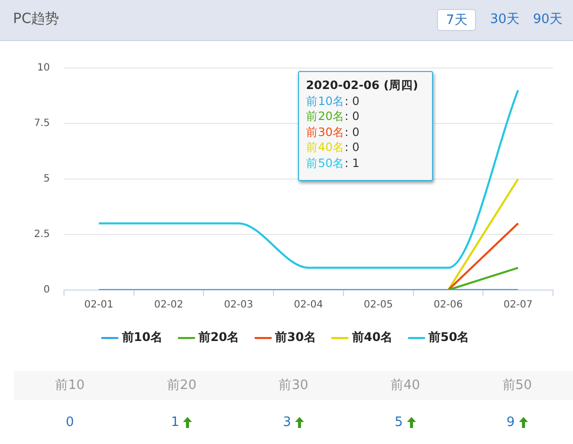 The image size is (573, 444). What do you see at coordinates (398, 422) in the screenshot?
I see `text: 5` at bounding box center [398, 422].